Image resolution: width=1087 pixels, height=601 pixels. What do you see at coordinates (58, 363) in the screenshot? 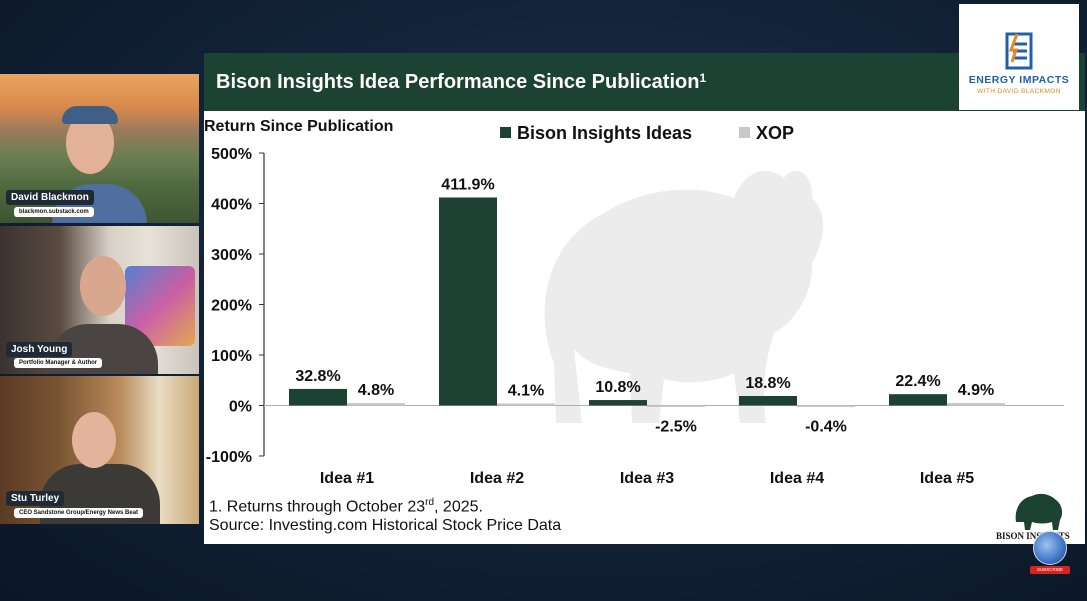
I see `participant-subtitle: Portfolio Manager & Author` at bounding box center [58, 363].